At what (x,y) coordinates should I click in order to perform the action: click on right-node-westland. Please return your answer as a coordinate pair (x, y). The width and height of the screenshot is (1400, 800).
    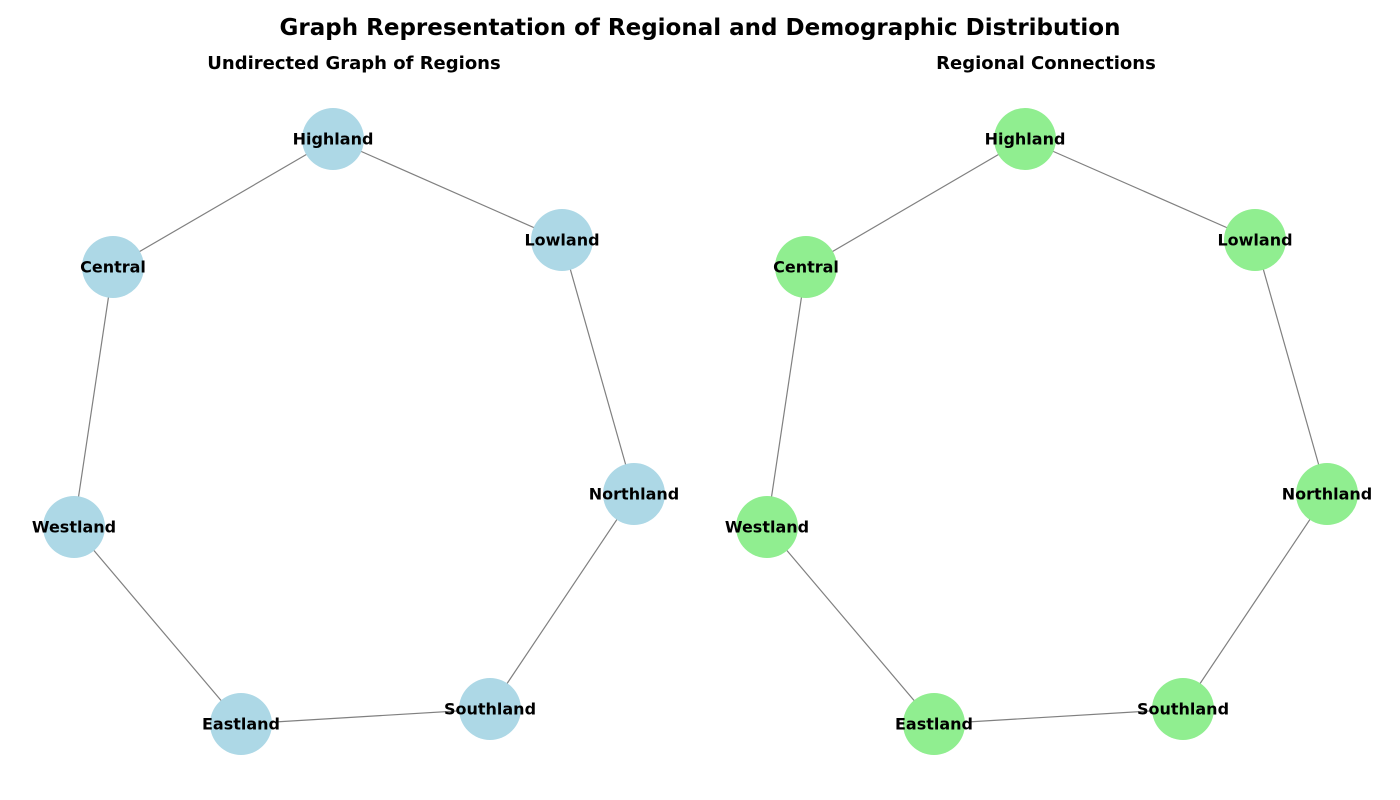
    Looking at the image, I should click on (767, 527).